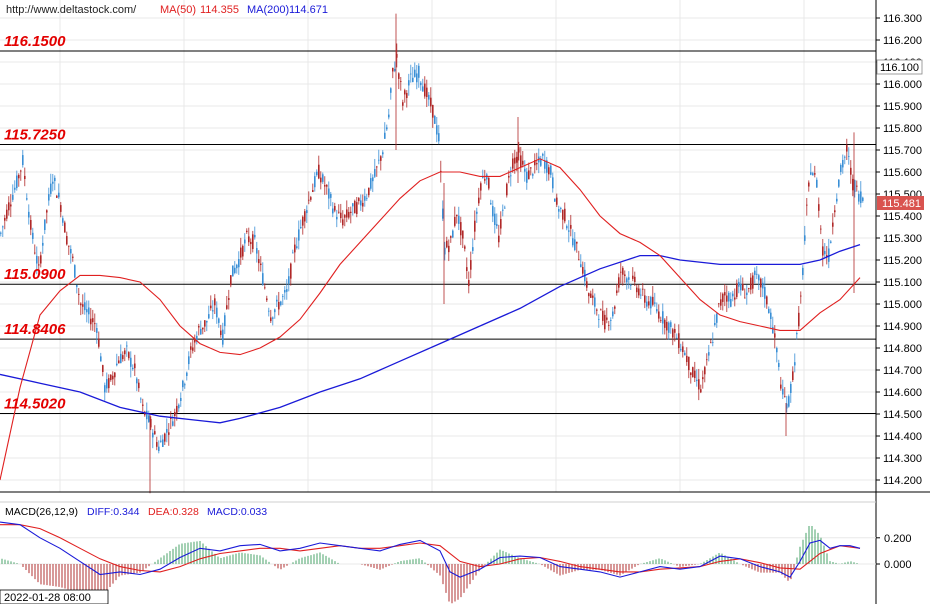  What do you see at coordinates (902, 173) in the screenshot?
I see `y-tick-label: 115.600` at bounding box center [902, 173].